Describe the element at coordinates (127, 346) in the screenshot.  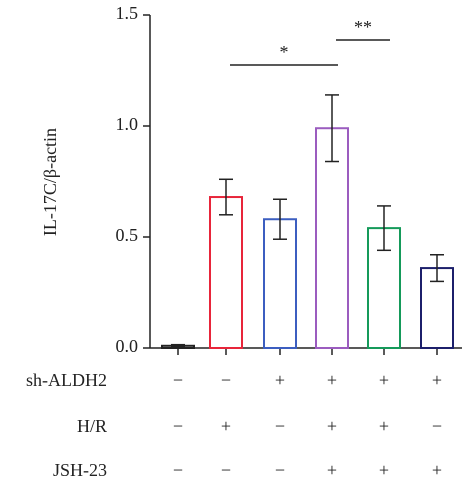
I see `y-tick-label: 0.0` at that location.